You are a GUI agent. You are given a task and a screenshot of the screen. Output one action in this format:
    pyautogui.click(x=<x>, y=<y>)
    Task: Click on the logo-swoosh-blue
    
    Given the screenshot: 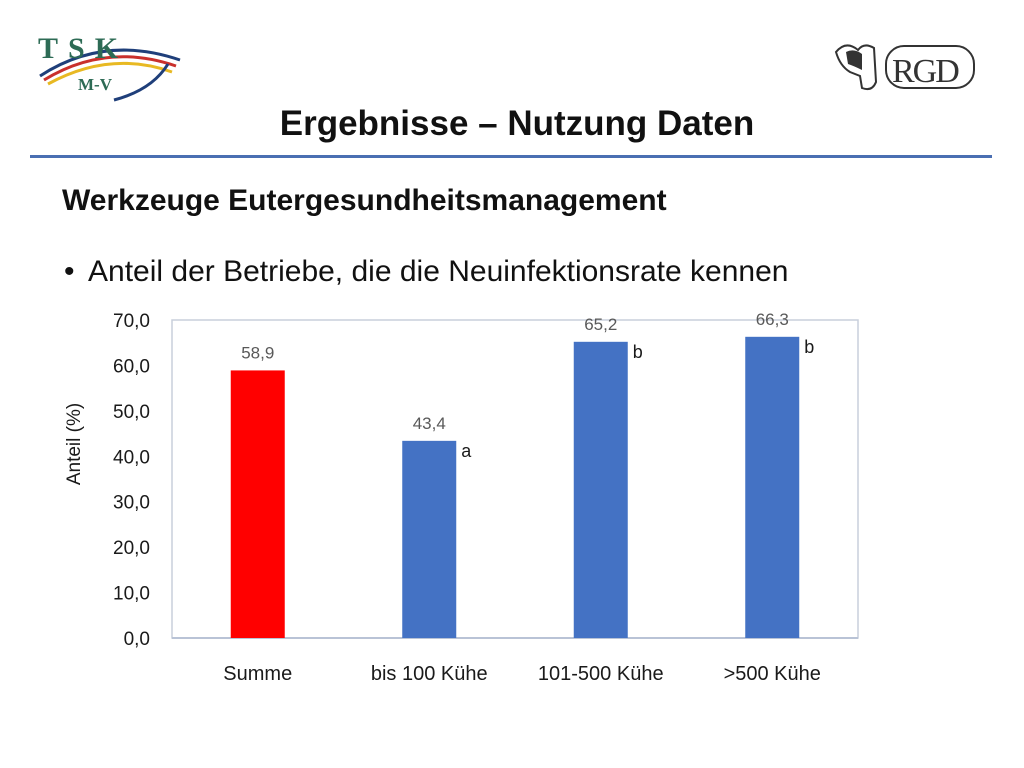 What is the action you would take?
    pyautogui.click(x=110, y=63)
    